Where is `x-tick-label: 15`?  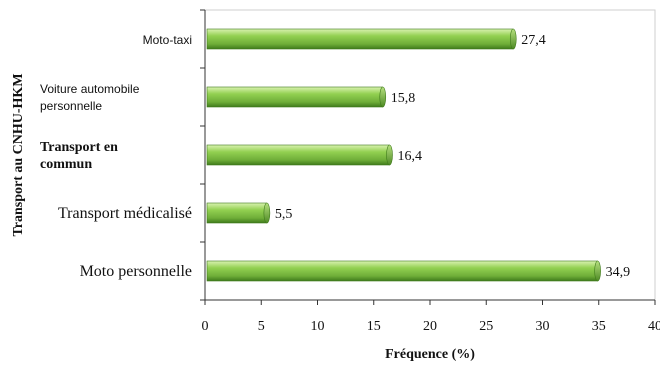 x-tick-label: 15 is located at coordinates (374, 326).